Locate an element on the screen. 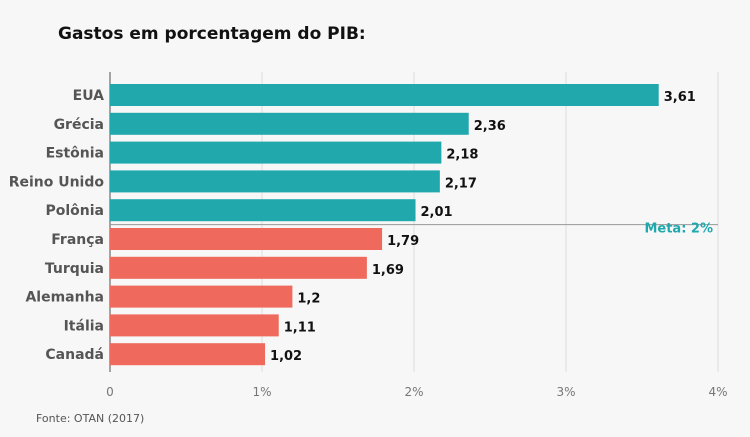 Image resolution: width=750 pixels, height=437 pixels. category-label: Estônia is located at coordinates (75, 154).